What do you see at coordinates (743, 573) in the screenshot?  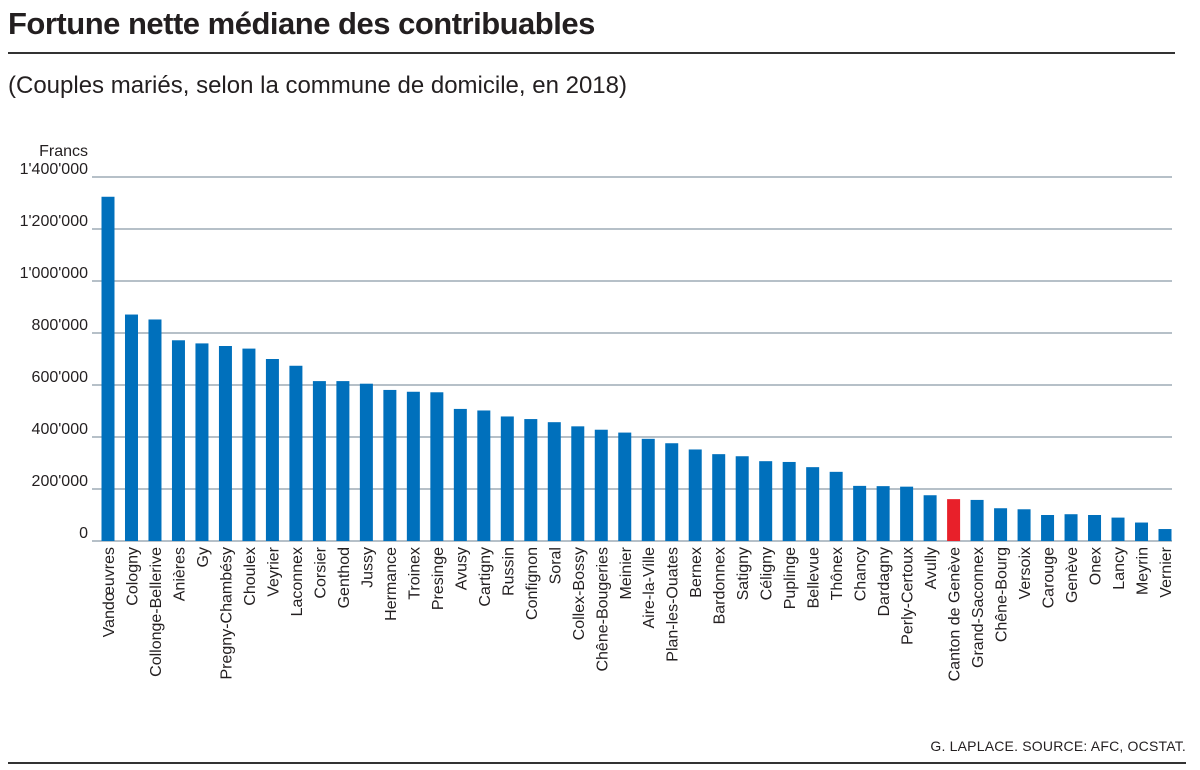 I see `x-category-label: Satigny` at bounding box center [743, 573].